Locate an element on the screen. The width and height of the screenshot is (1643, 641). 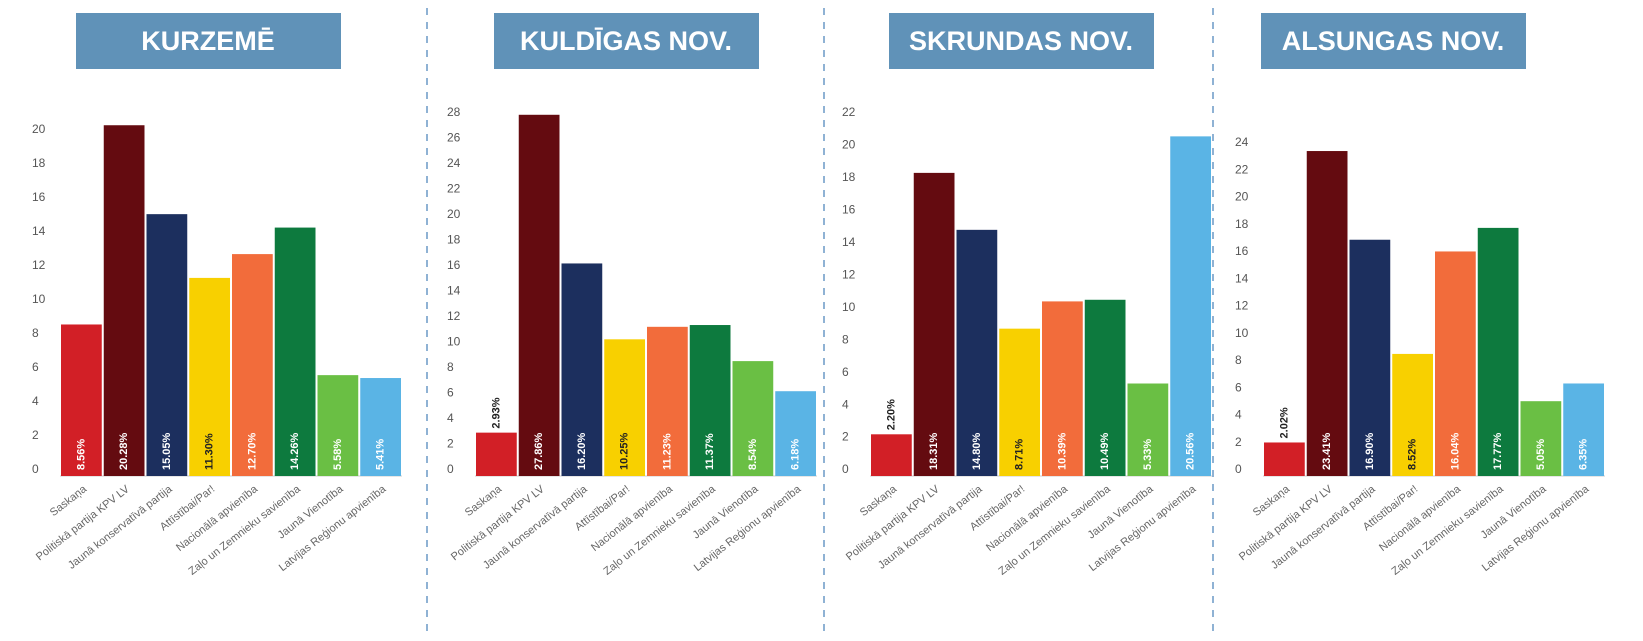
y-tick-label: 26 is located at coordinates (454, 138).